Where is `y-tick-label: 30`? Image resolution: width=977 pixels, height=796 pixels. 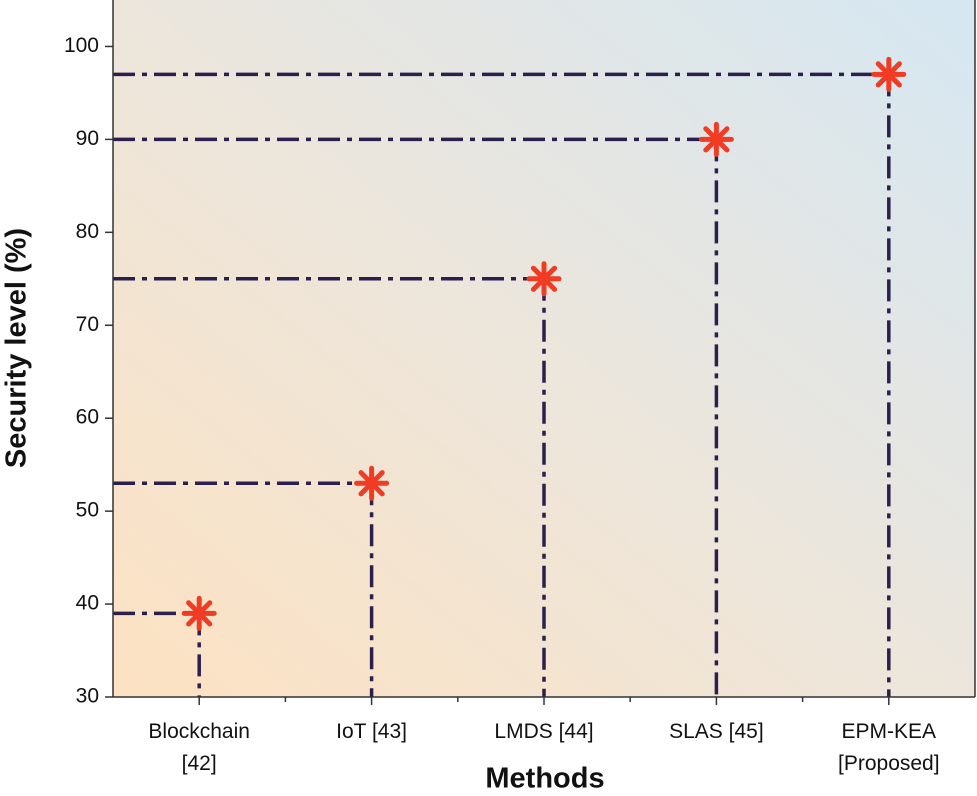
y-tick-label: 30 is located at coordinates (87, 696).